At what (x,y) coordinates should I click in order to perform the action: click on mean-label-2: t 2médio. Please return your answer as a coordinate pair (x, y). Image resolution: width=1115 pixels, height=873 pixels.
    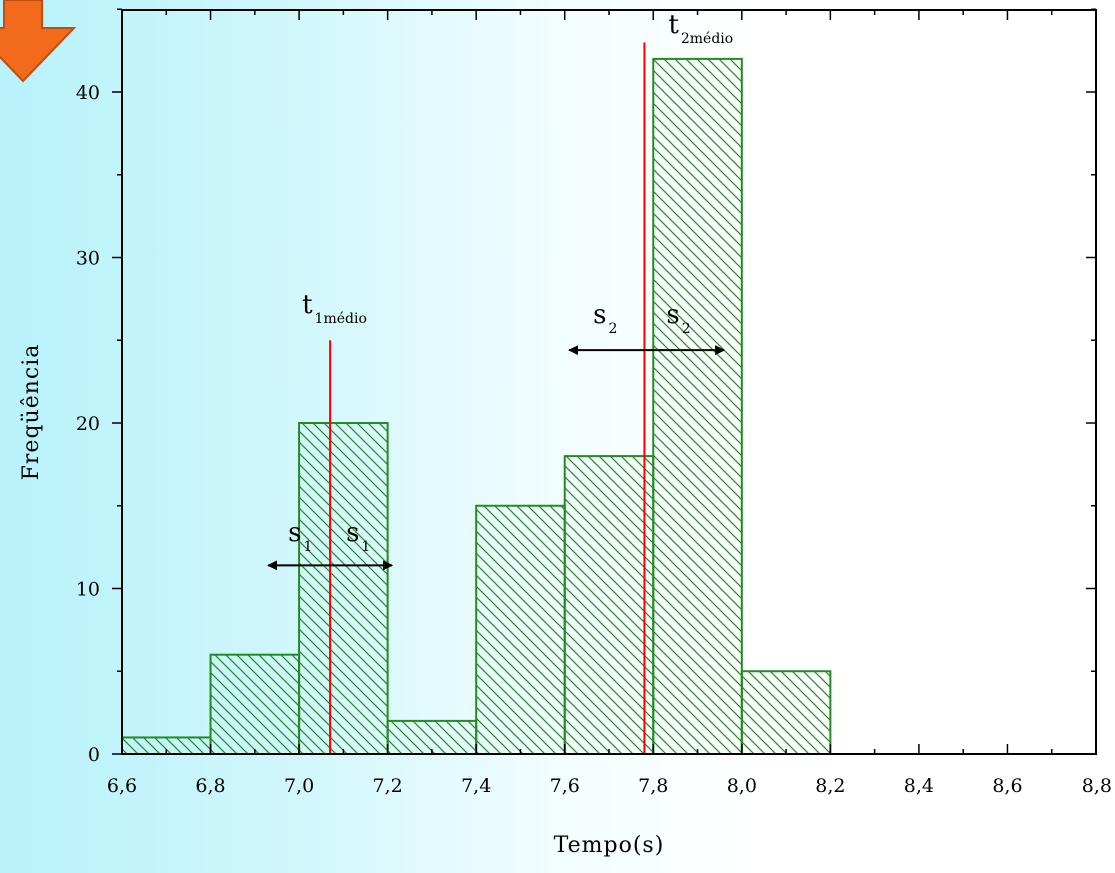
    Looking at the image, I should click on (700, 28).